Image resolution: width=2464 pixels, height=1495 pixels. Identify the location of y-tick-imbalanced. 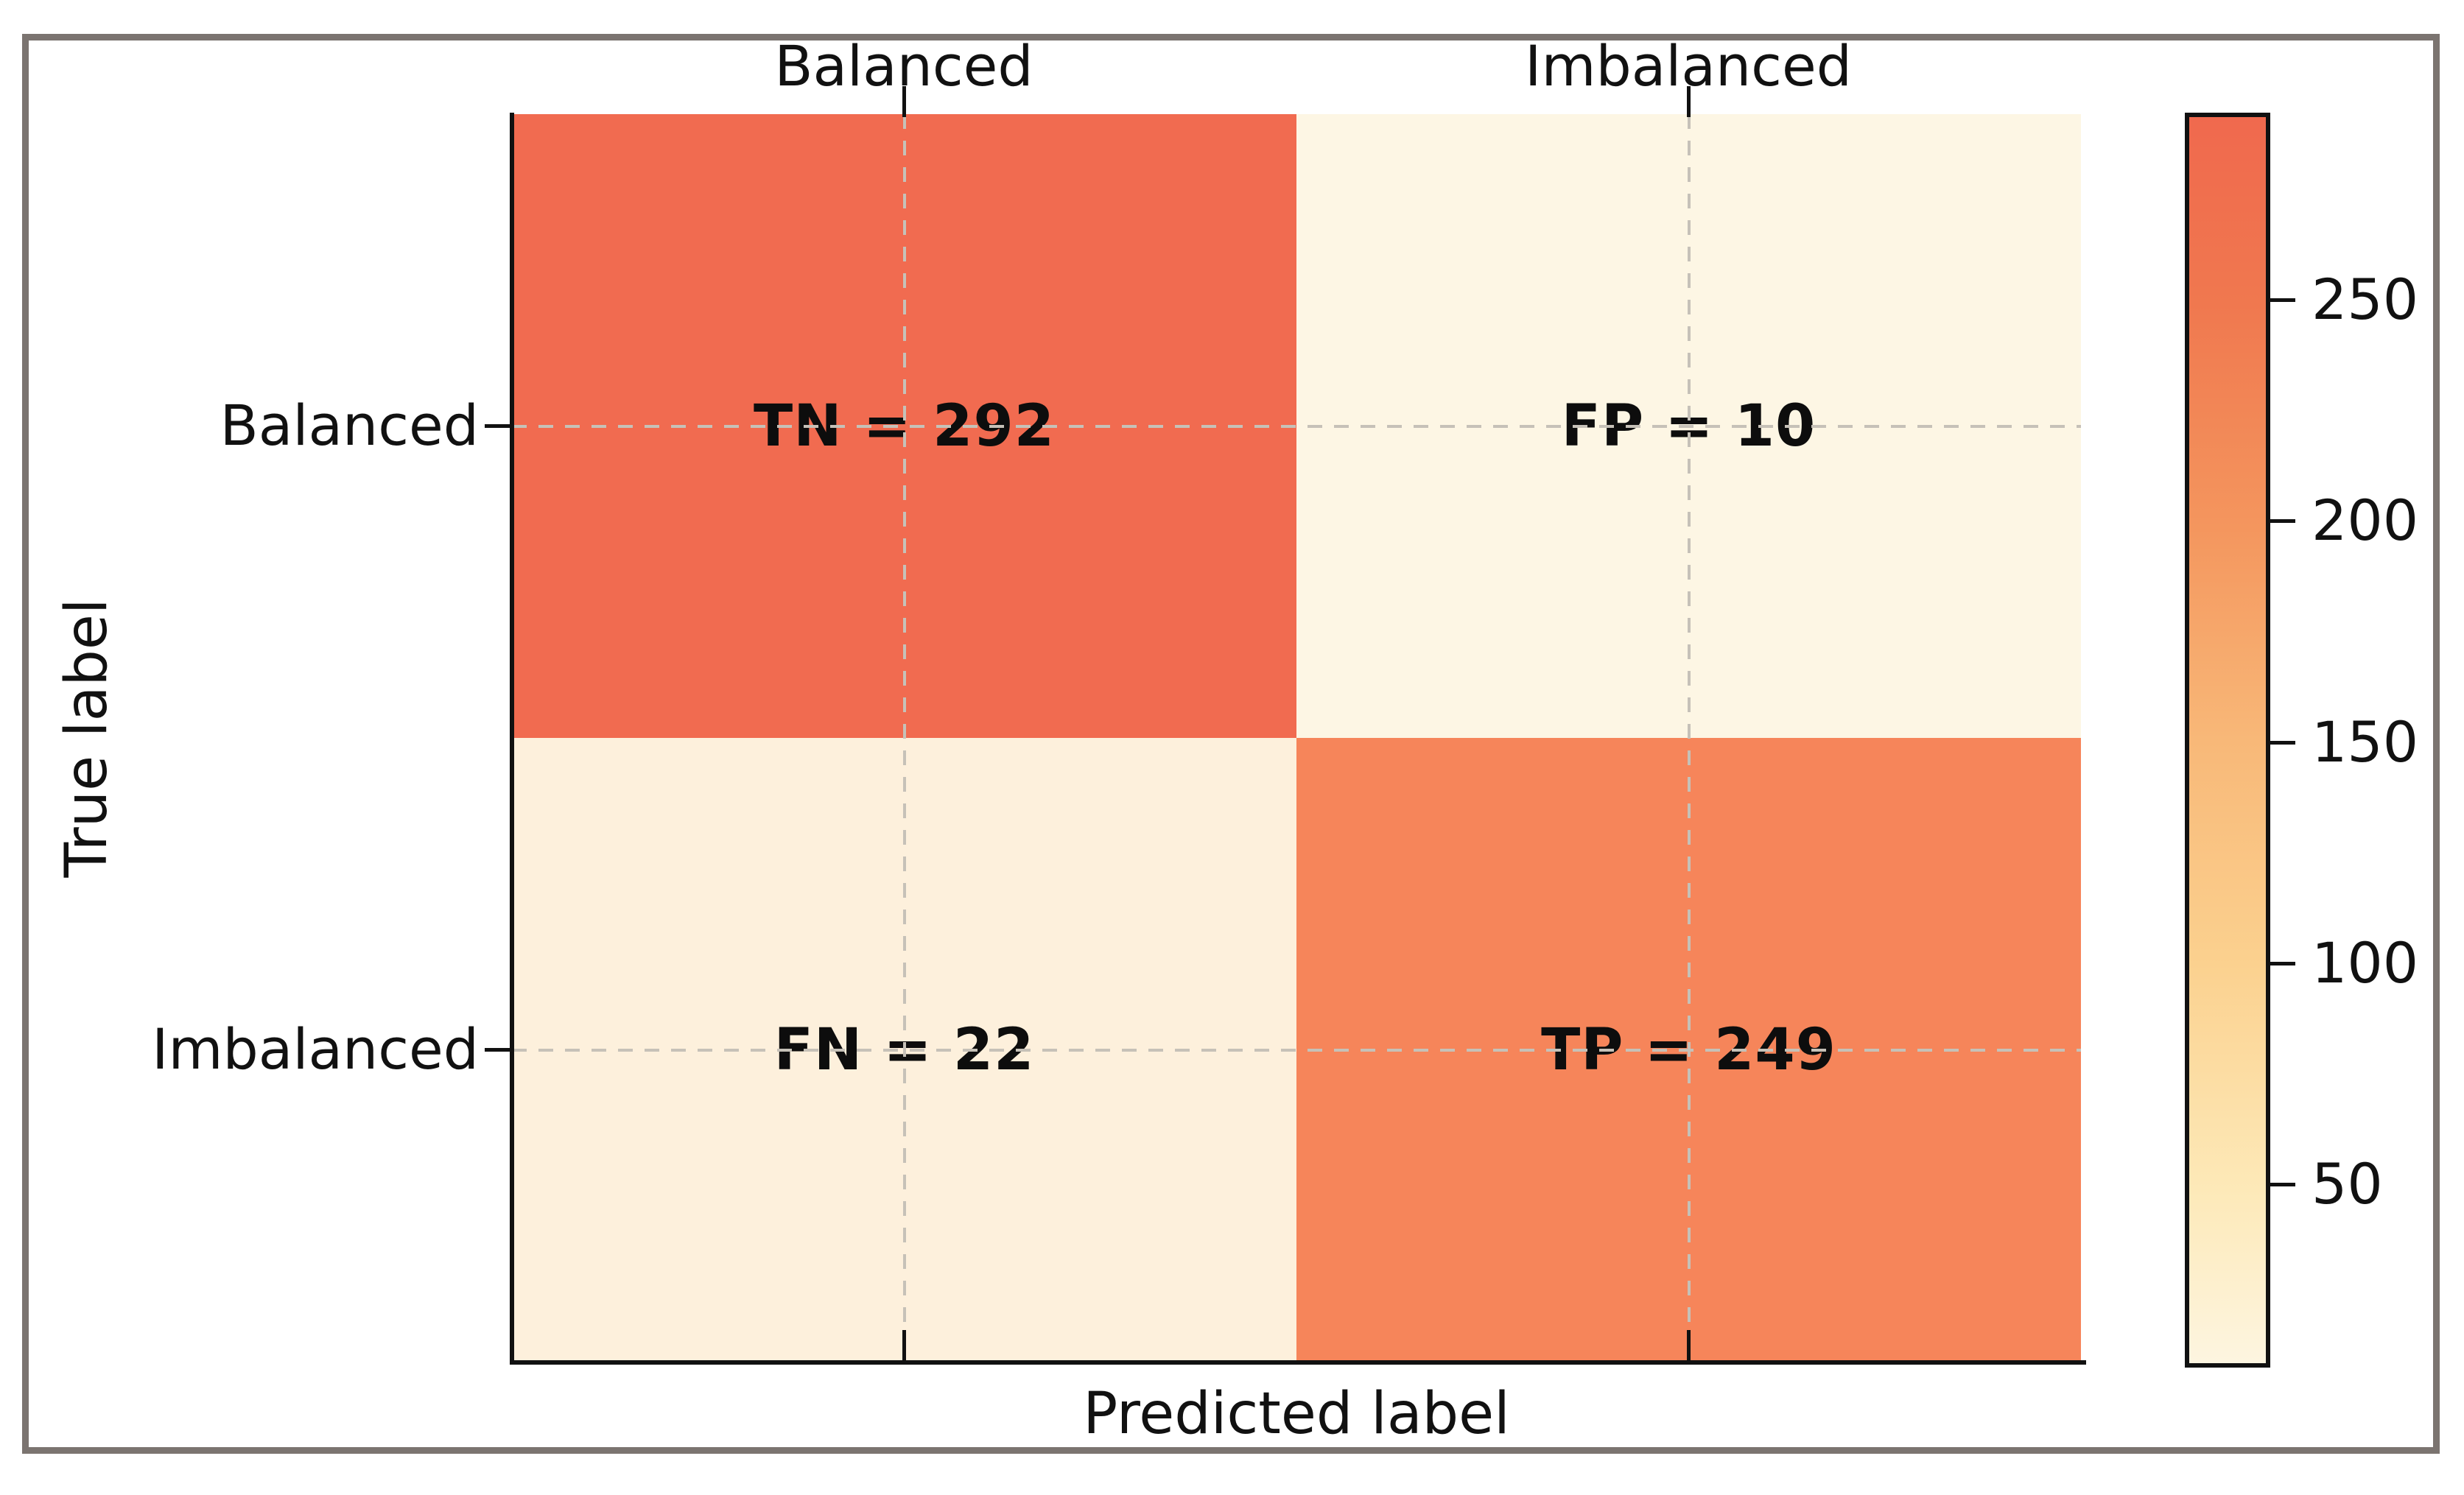
(499, 1050).